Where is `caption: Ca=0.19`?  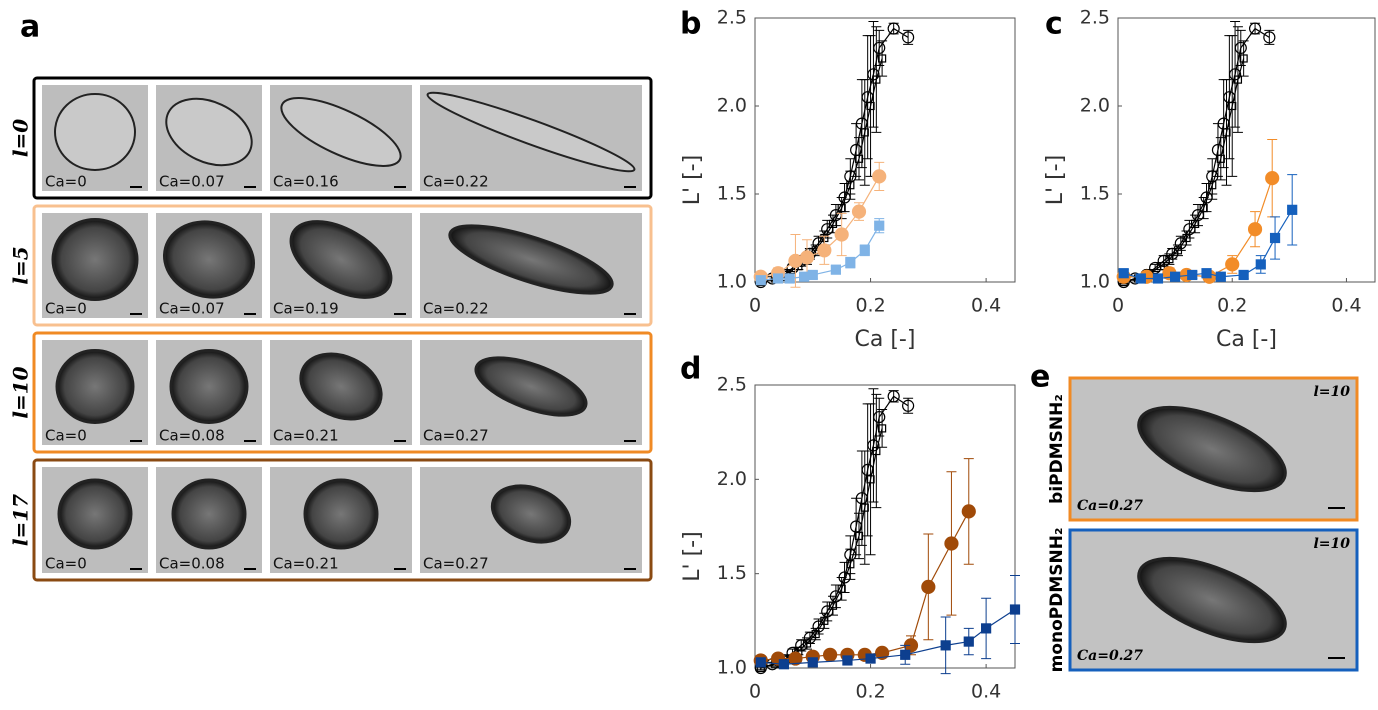
caption: Ca=0.19 is located at coordinates (306, 309).